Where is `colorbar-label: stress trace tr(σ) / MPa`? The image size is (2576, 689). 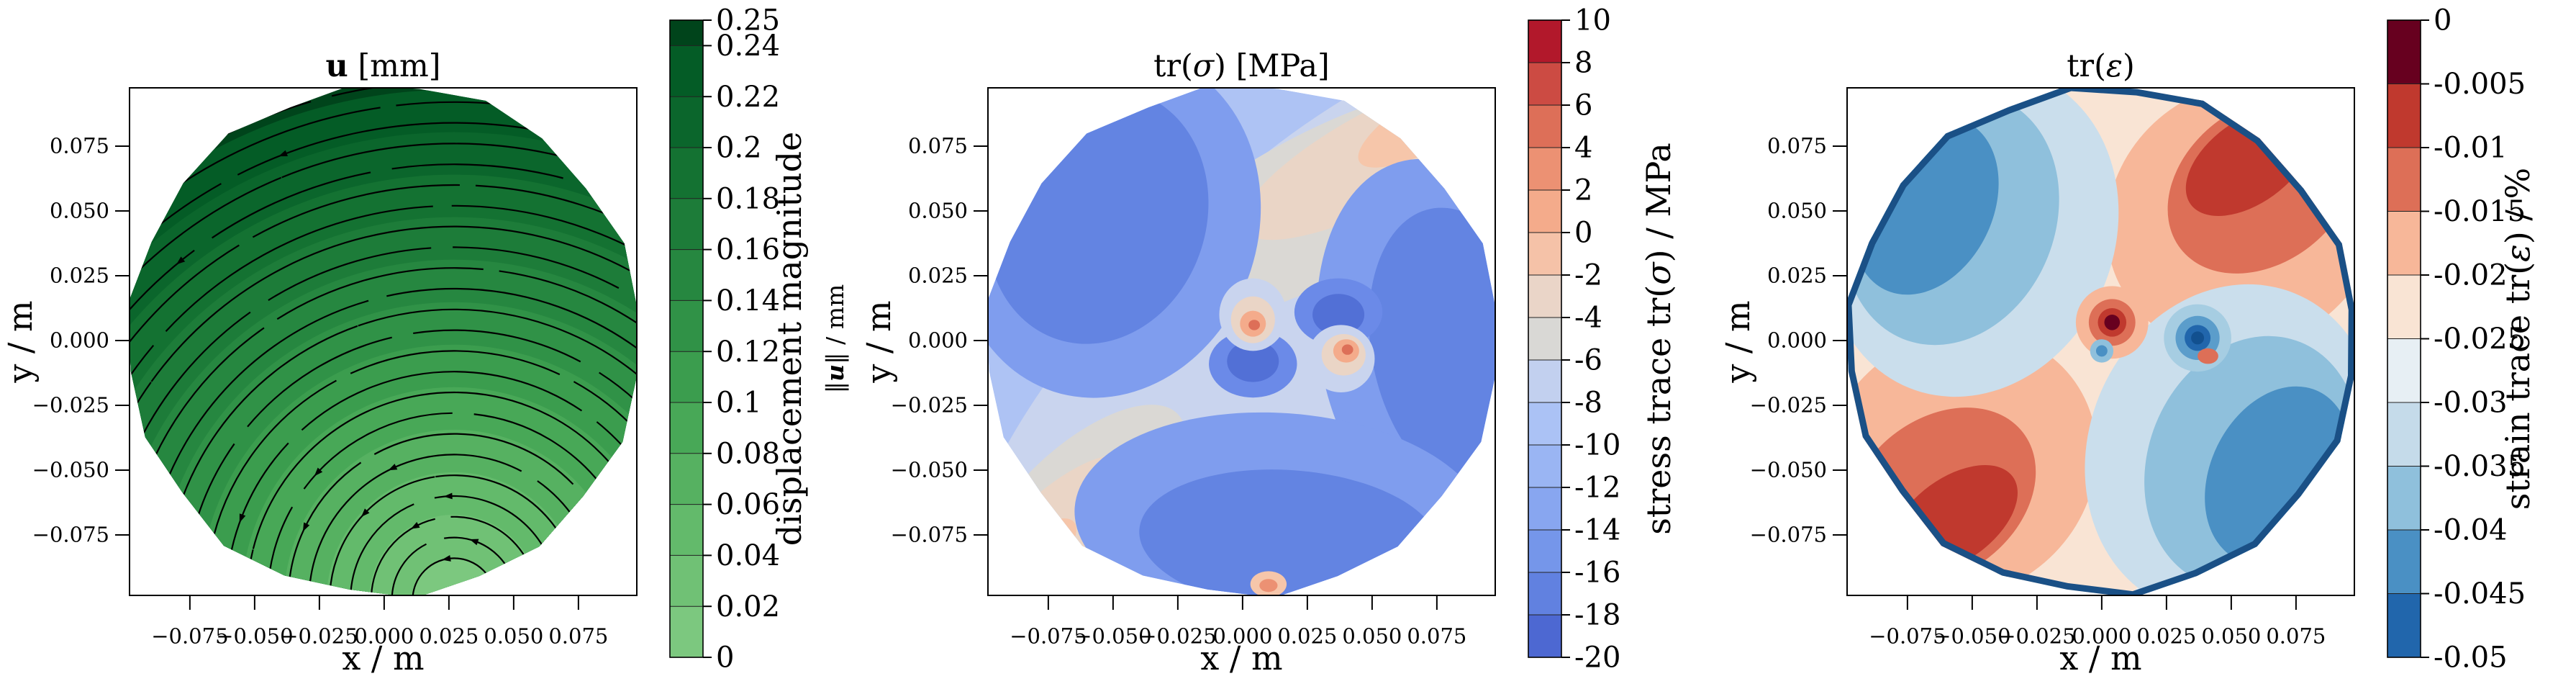 colorbar-label: stress trace tr(σ) / MPa is located at coordinates (1658, 339).